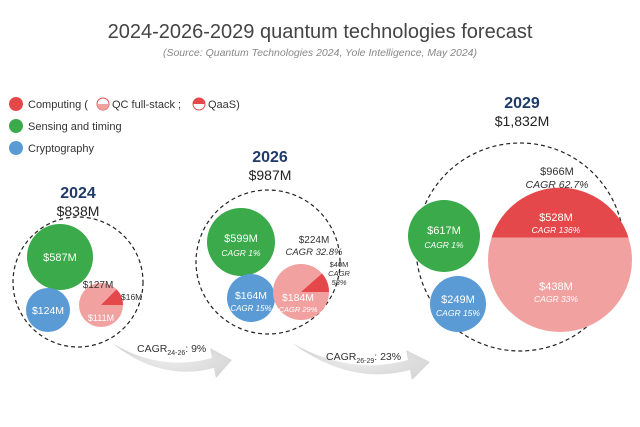 This screenshot has width=640, height=427. What do you see at coordinates (61, 149) in the screenshot?
I see `legend-label-crypto: Cryptography` at bounding box center [61, 149].